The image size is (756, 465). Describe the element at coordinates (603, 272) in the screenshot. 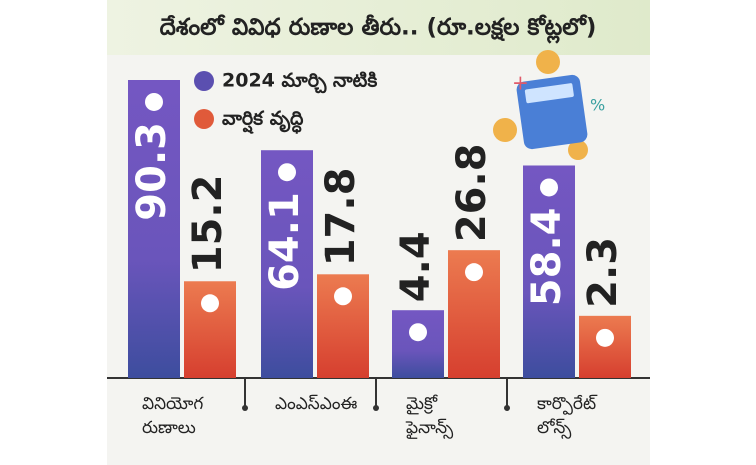

I see `value-label: 2.3` at that location.